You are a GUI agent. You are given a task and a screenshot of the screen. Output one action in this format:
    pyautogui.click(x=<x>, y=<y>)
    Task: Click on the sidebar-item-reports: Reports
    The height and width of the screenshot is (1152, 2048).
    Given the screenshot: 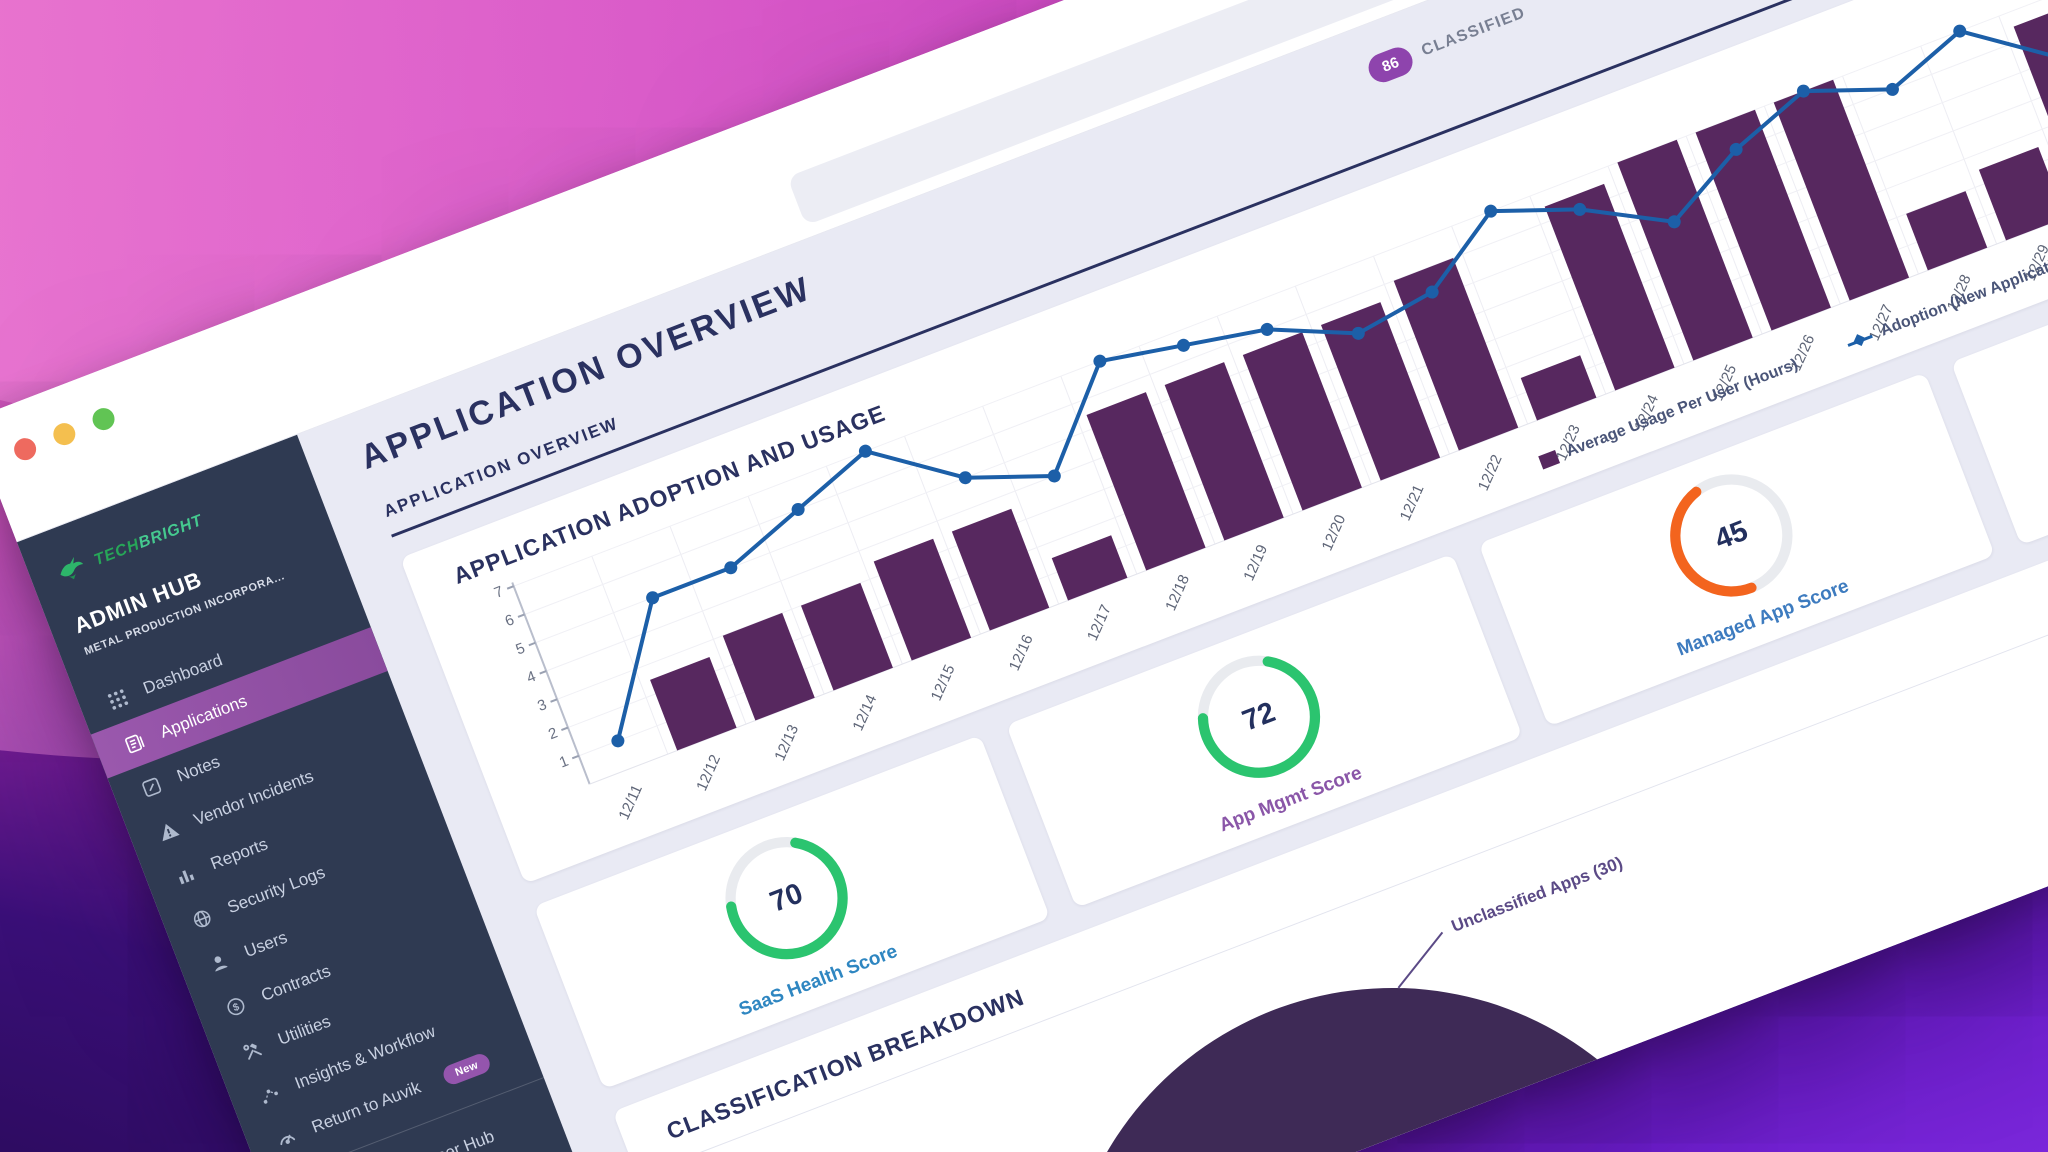 What is the action you would take?
    pyautogui.click(x=289, y=834)
    